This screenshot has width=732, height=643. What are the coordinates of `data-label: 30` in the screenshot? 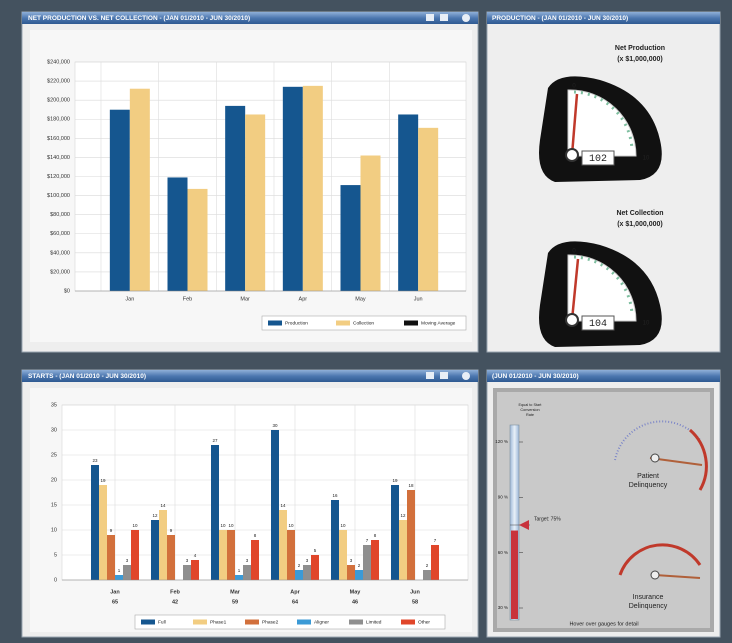 It's located at (275, 425).